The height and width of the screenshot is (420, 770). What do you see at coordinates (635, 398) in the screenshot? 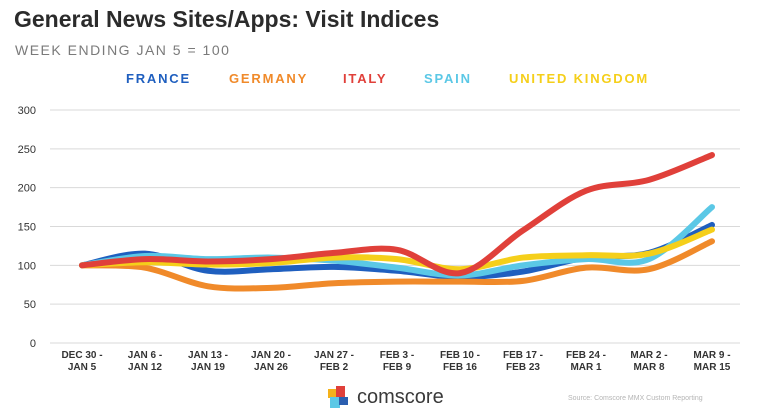
I see `source-note: Source: Comscore MMX Custom Reporting` at bounding box center [635, 398].